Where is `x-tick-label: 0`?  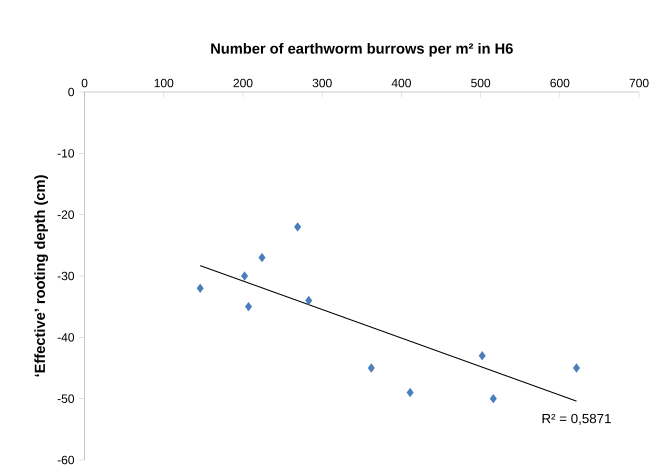 x-tick-label: 0 is located at coordinates (85, 83).